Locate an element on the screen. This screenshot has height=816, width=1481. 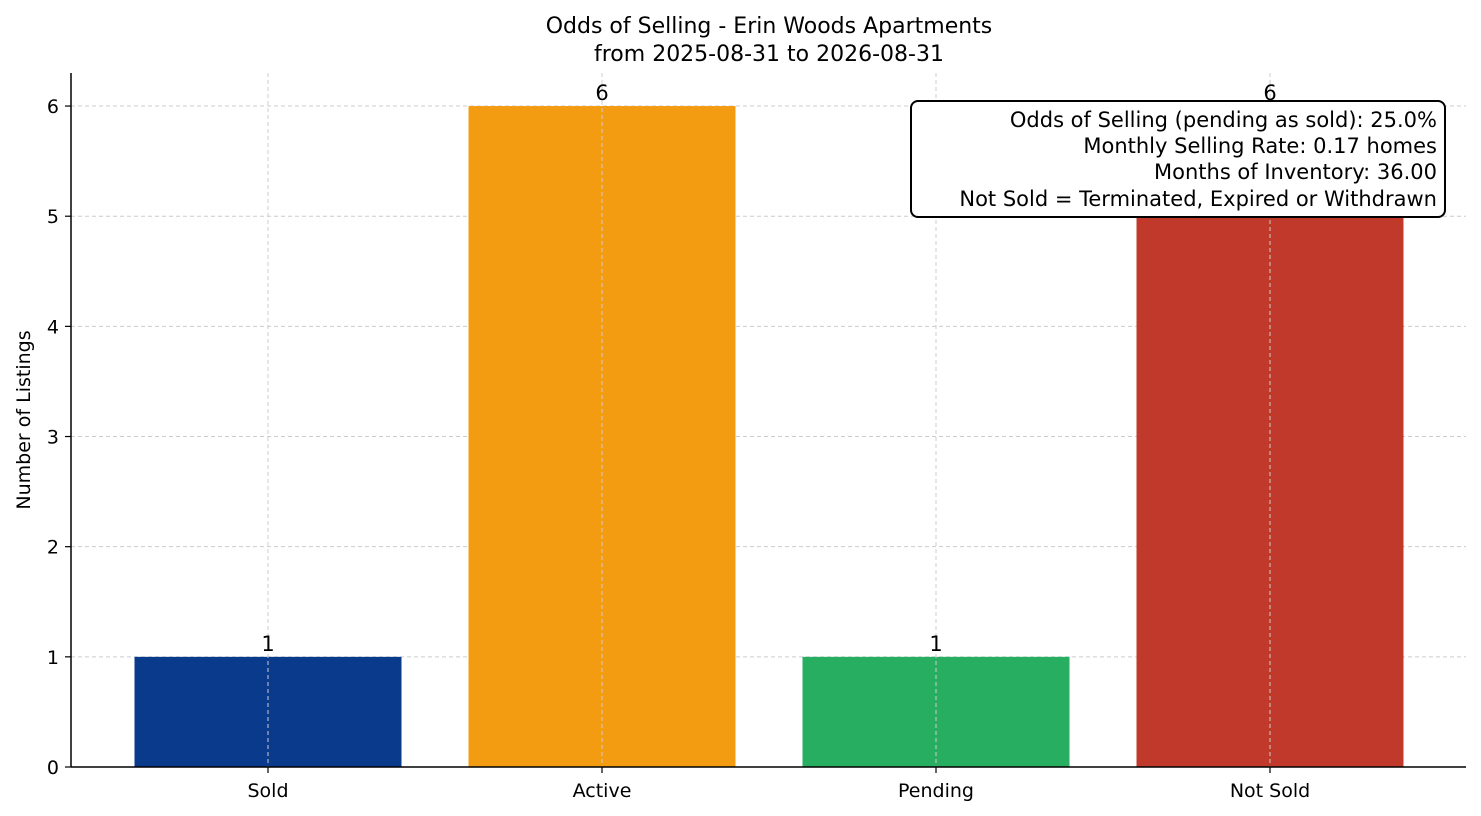
y-tick-label: 6 is located at coordinates (53, 107).